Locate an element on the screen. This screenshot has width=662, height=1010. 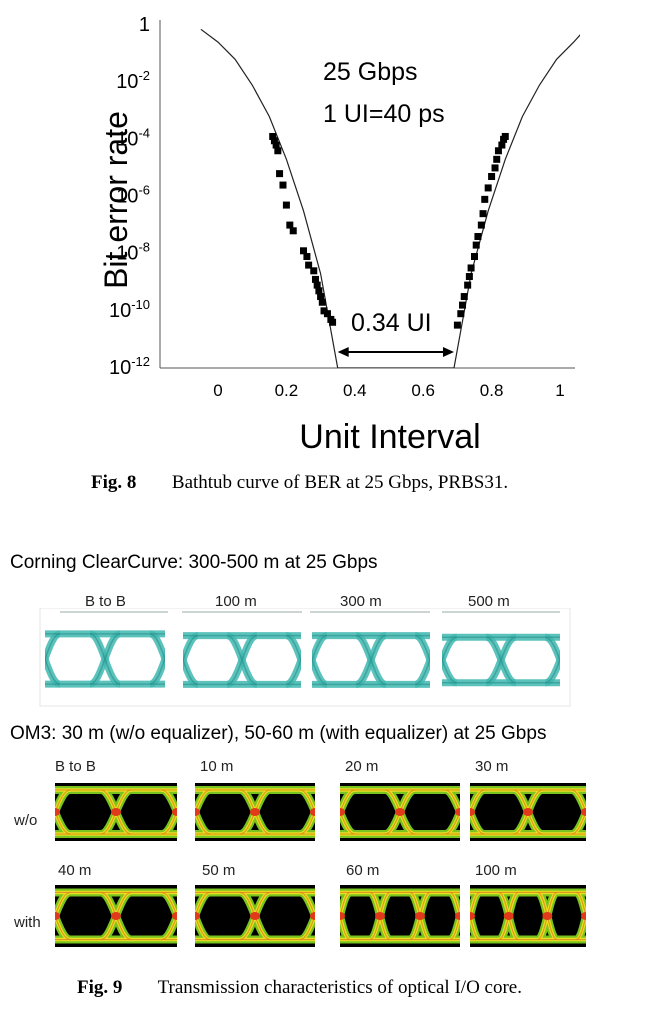
arrowhead-right is located at coordinates (448, 352).